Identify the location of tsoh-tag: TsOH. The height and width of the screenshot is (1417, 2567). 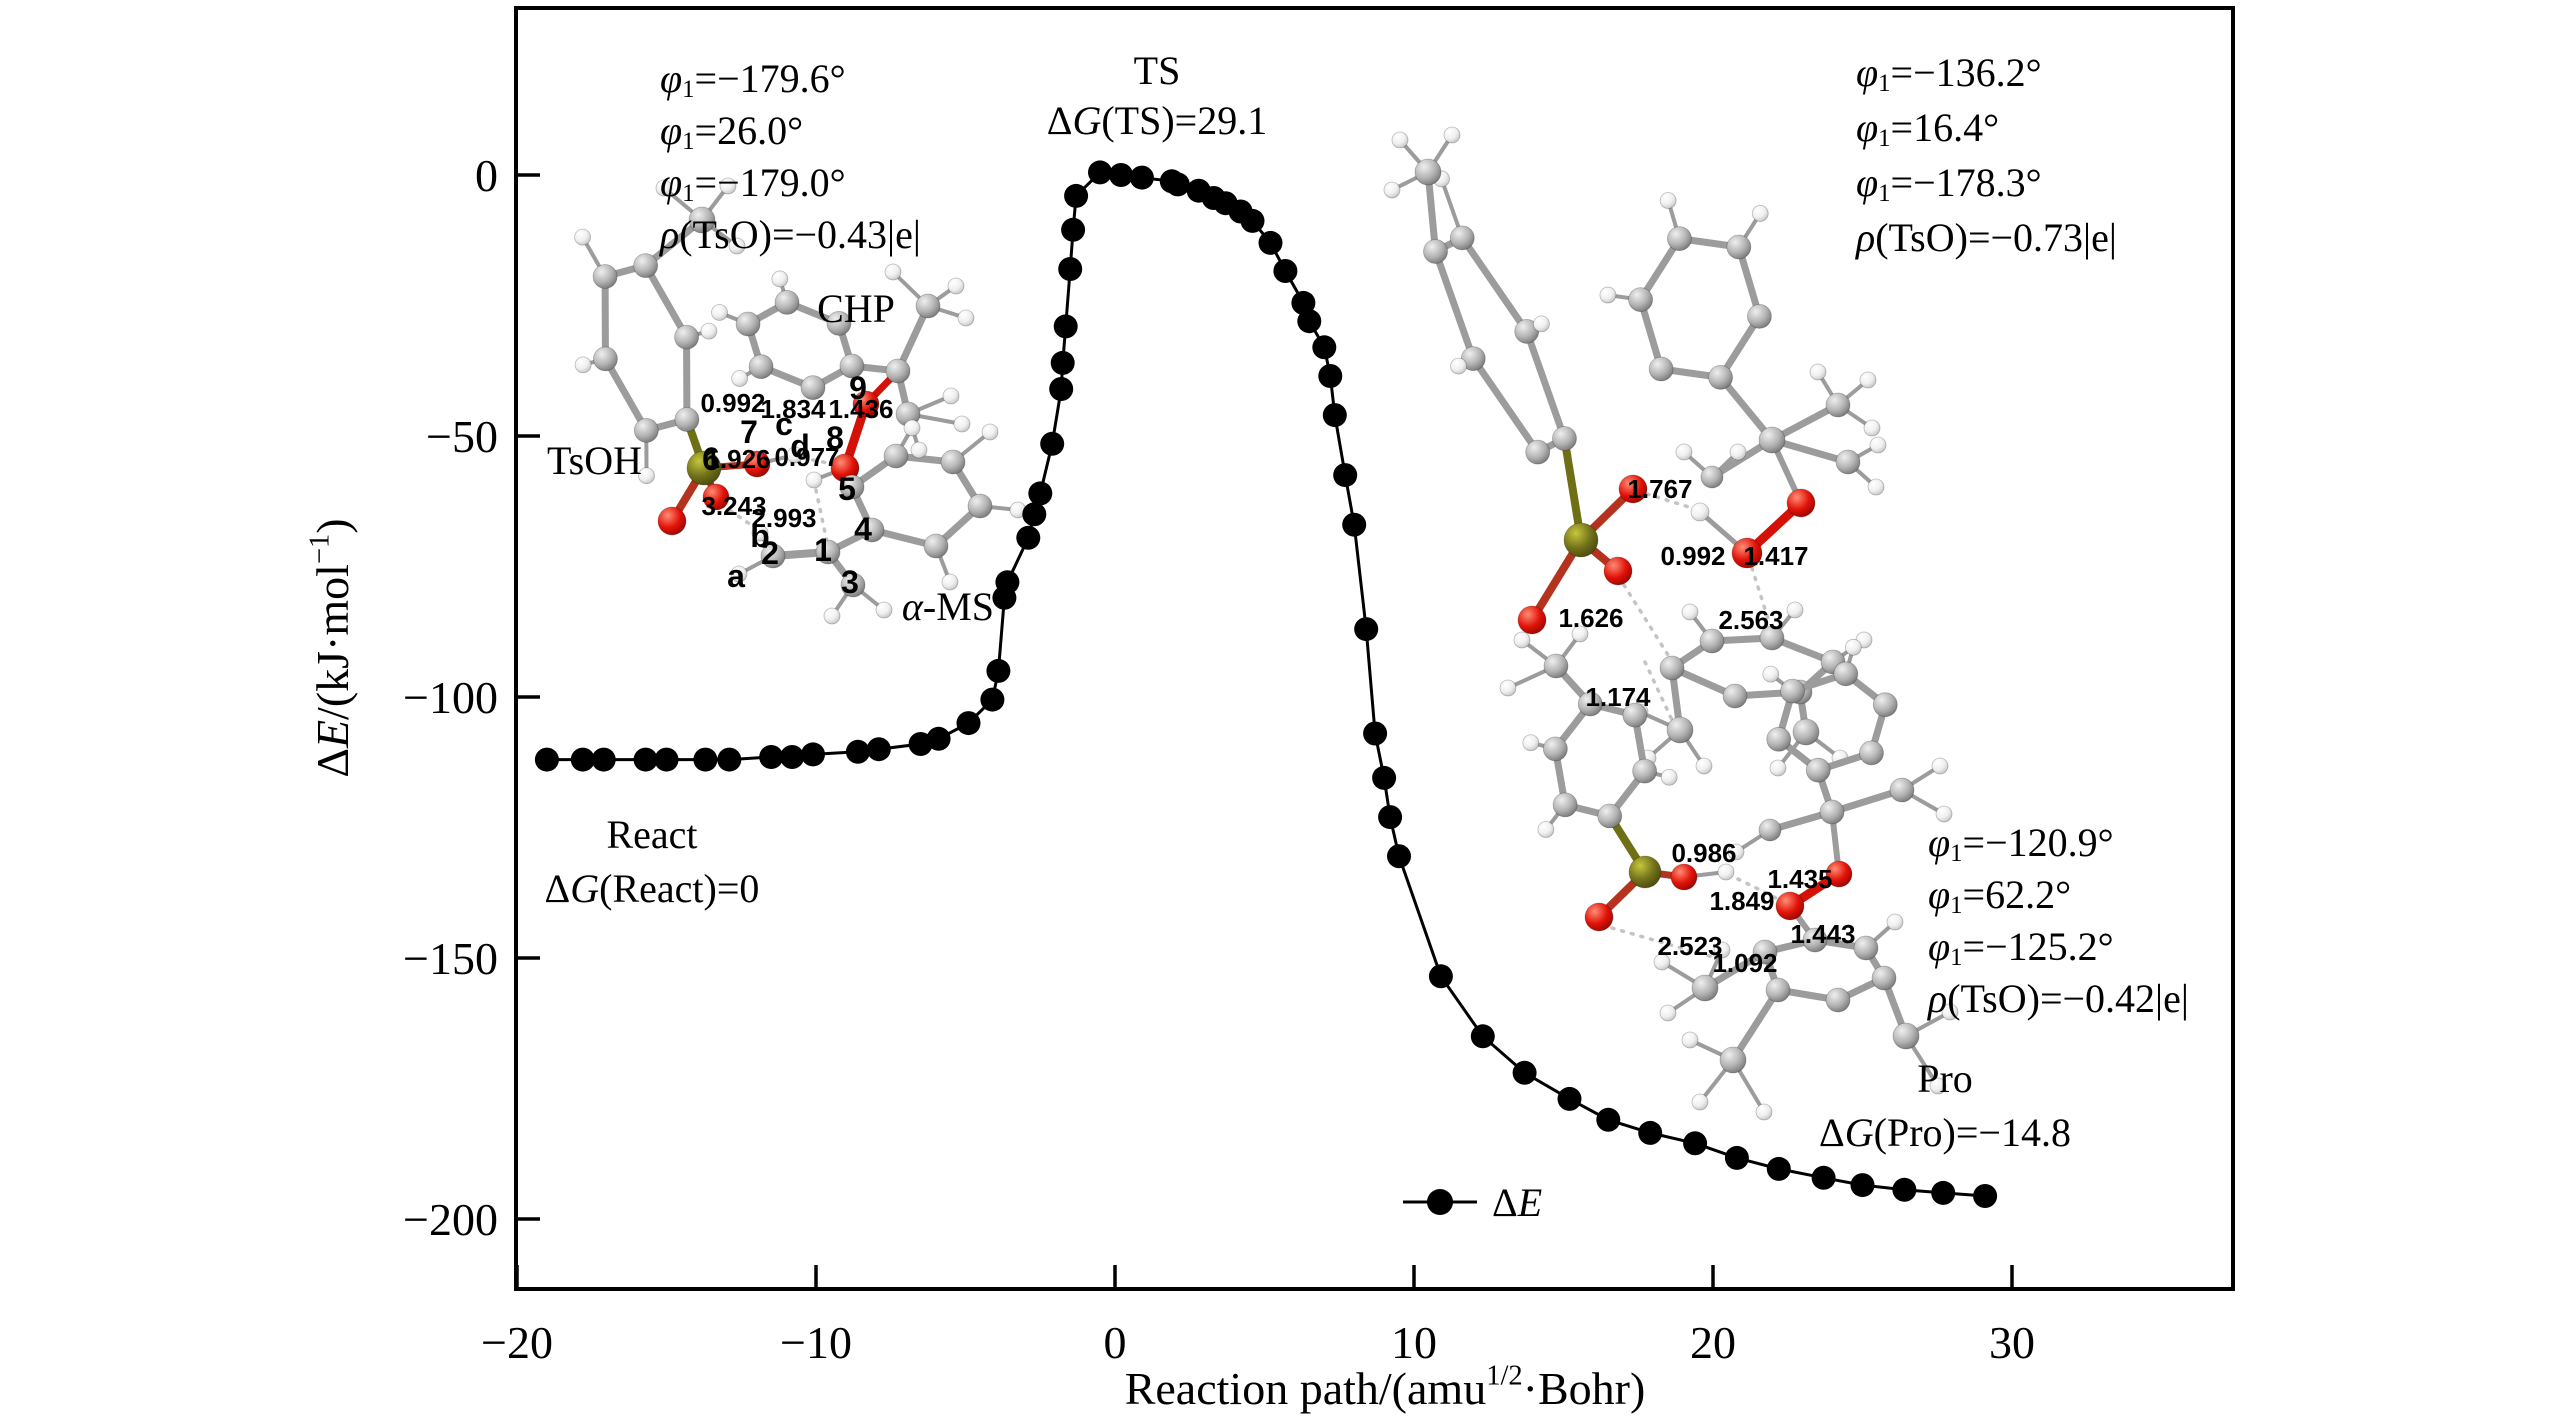
(594, 460).